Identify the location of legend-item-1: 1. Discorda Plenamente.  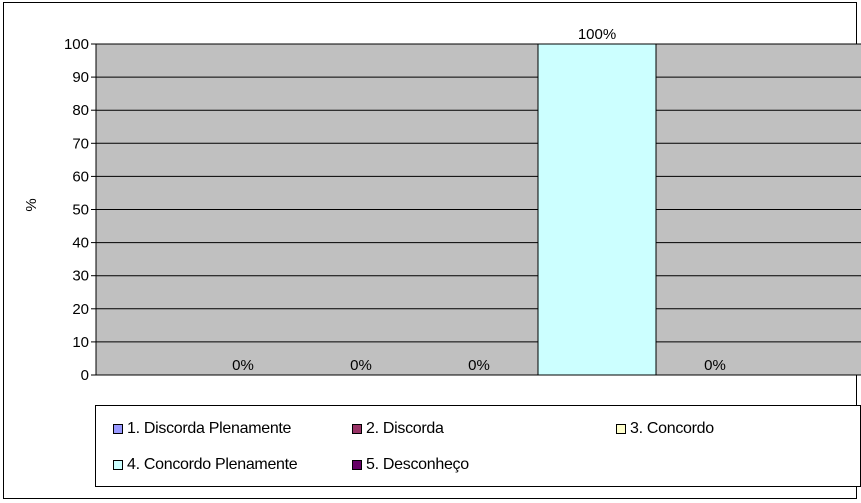
(202, 429).